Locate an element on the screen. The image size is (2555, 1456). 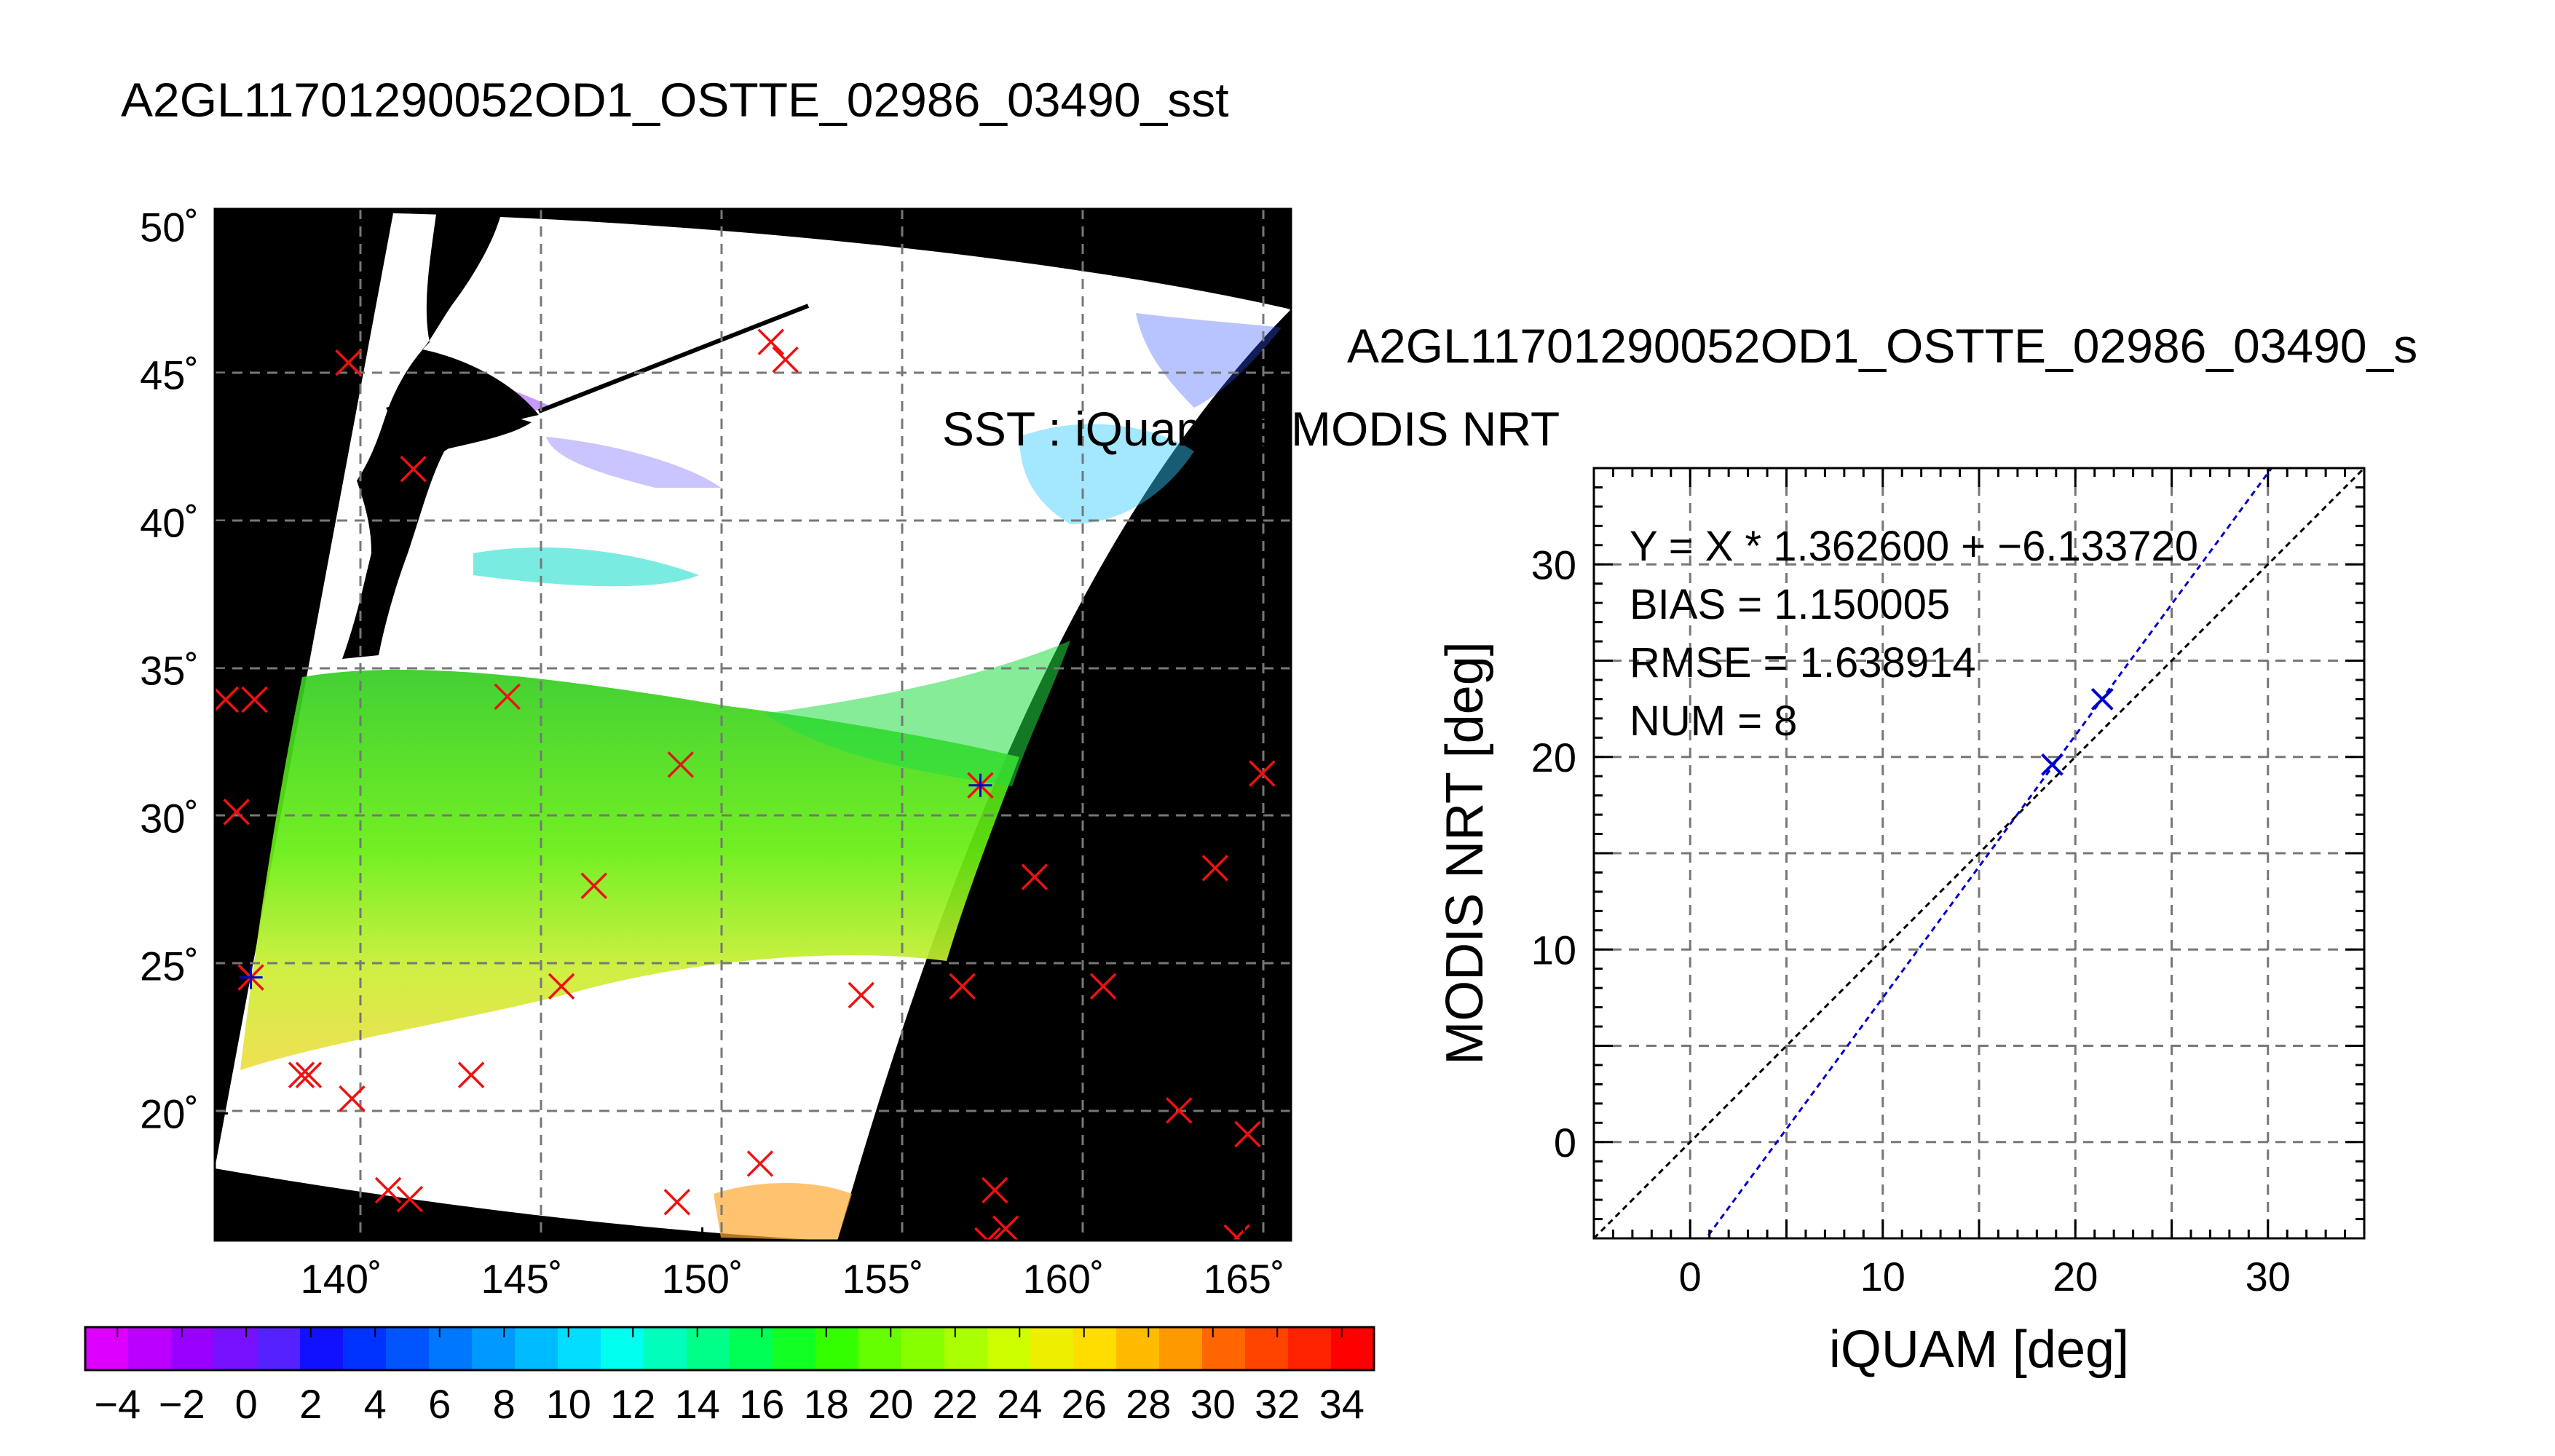
colorbar-label: −4 is located at coordinates (117, 1404).